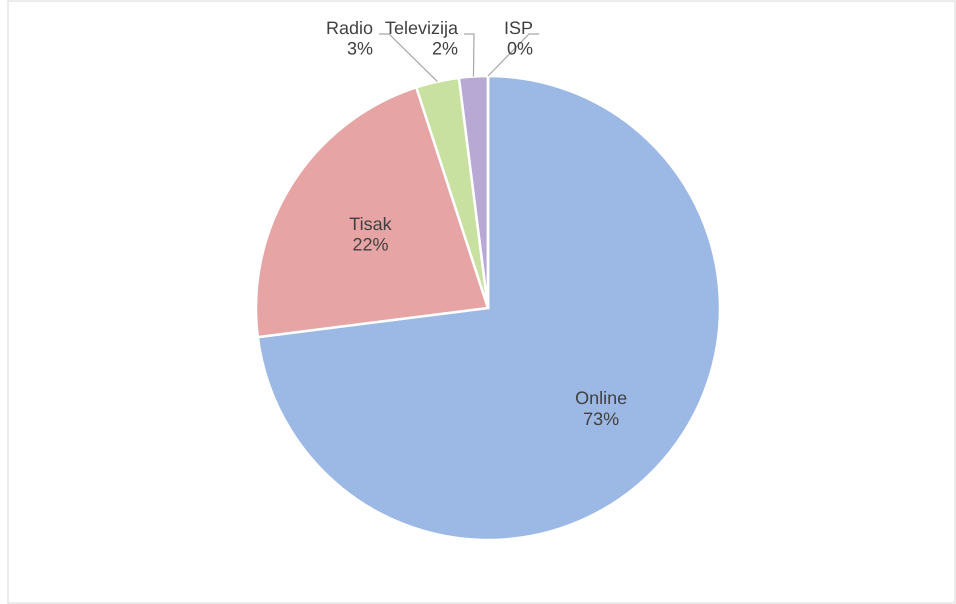 The height and width of the screenshot is (604, 956). I want to click on slice-label: Radio, so click(349, 28).